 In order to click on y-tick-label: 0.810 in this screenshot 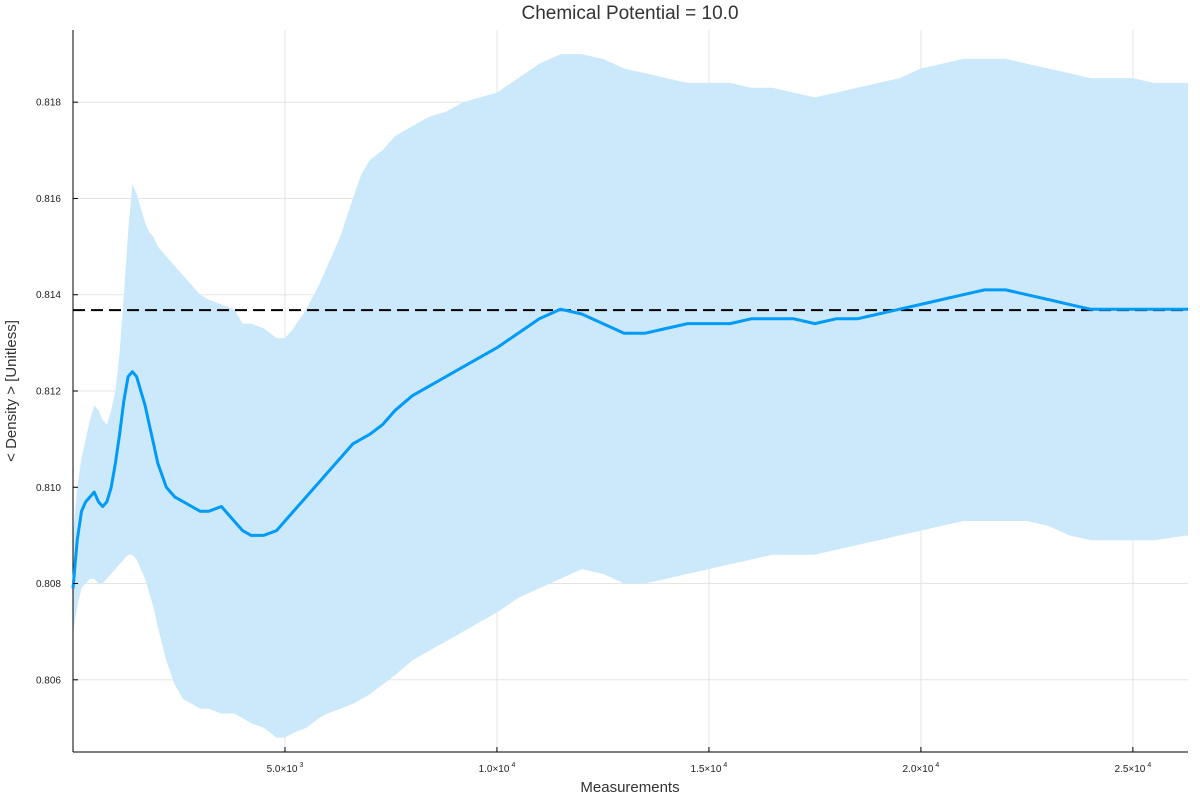, I will do `click(48, 488)`.